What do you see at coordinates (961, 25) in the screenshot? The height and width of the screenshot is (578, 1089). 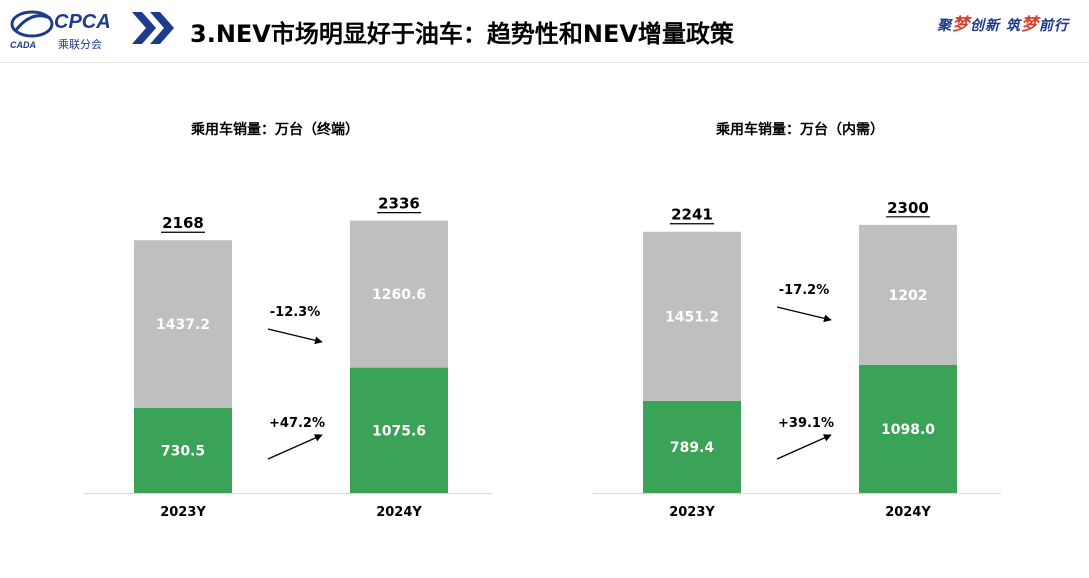 I see `slogan-part-2: 梦` at bounding box center [961, 25].